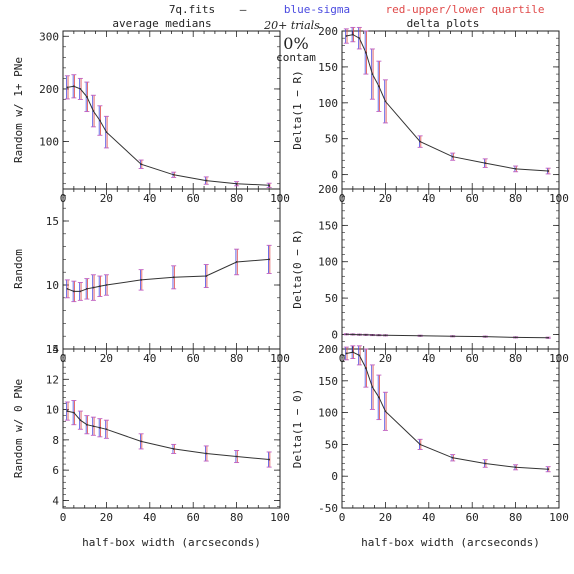 Image resolution: width=574 pixels, height=574 pixels. What do you see at coordinates (317, 9) in the screenshot?
I see `header-blue-sigma: blue-sigma` at bounding box center [317, 9].